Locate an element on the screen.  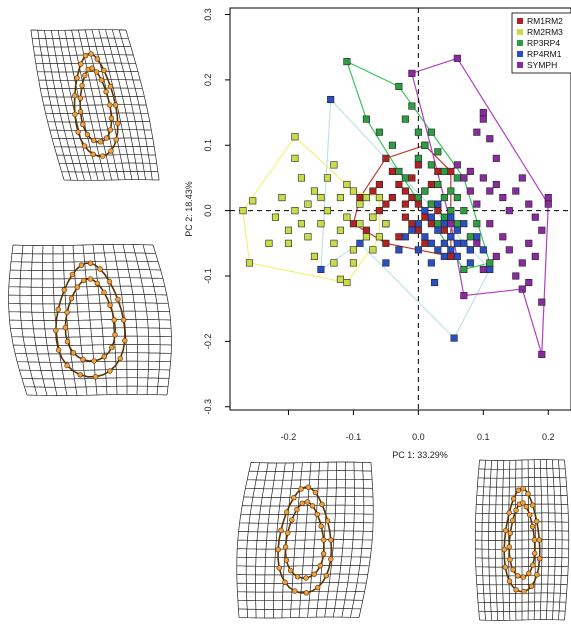
legend-swatch-rp3rp4 is located at coordinates (520, 43).